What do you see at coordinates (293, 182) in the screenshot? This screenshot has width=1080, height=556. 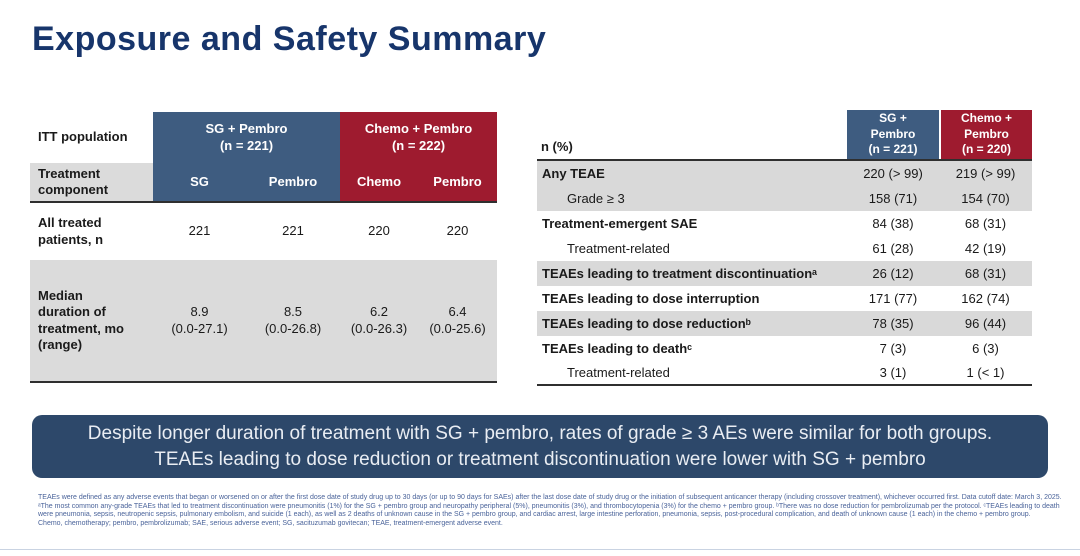 I see `subheader-pembro-sg-arm: Pembro` at bounding box center [293, 182].